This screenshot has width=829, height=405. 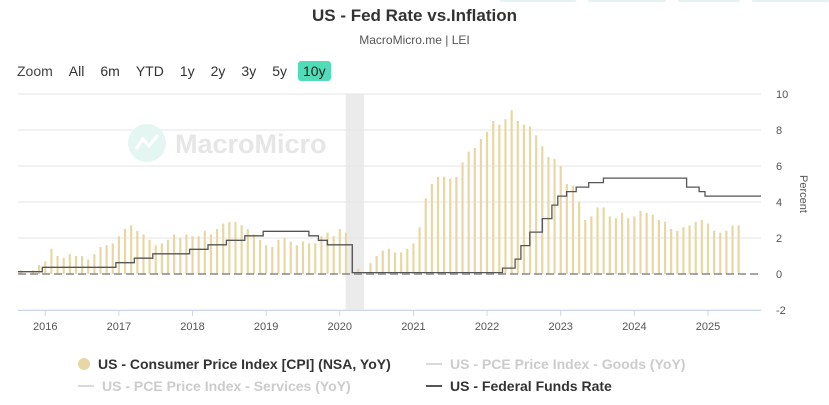 What do you see at coordinates (76, 71) in the screenshot?
I see `zoom-all-button: All` at bounding box center [76, 71].